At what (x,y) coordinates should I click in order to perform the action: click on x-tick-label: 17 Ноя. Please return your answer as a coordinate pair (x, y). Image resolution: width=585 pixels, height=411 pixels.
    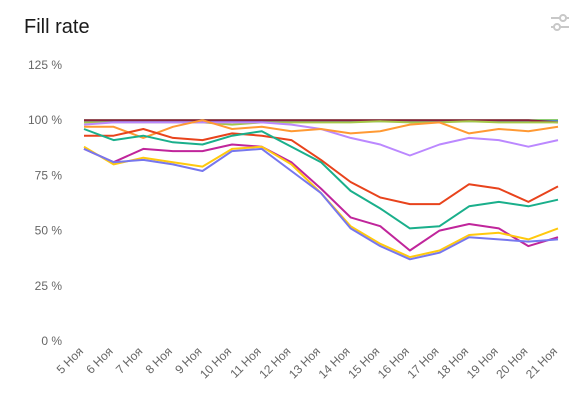
    Looking at the image, I should click on (422, 362).